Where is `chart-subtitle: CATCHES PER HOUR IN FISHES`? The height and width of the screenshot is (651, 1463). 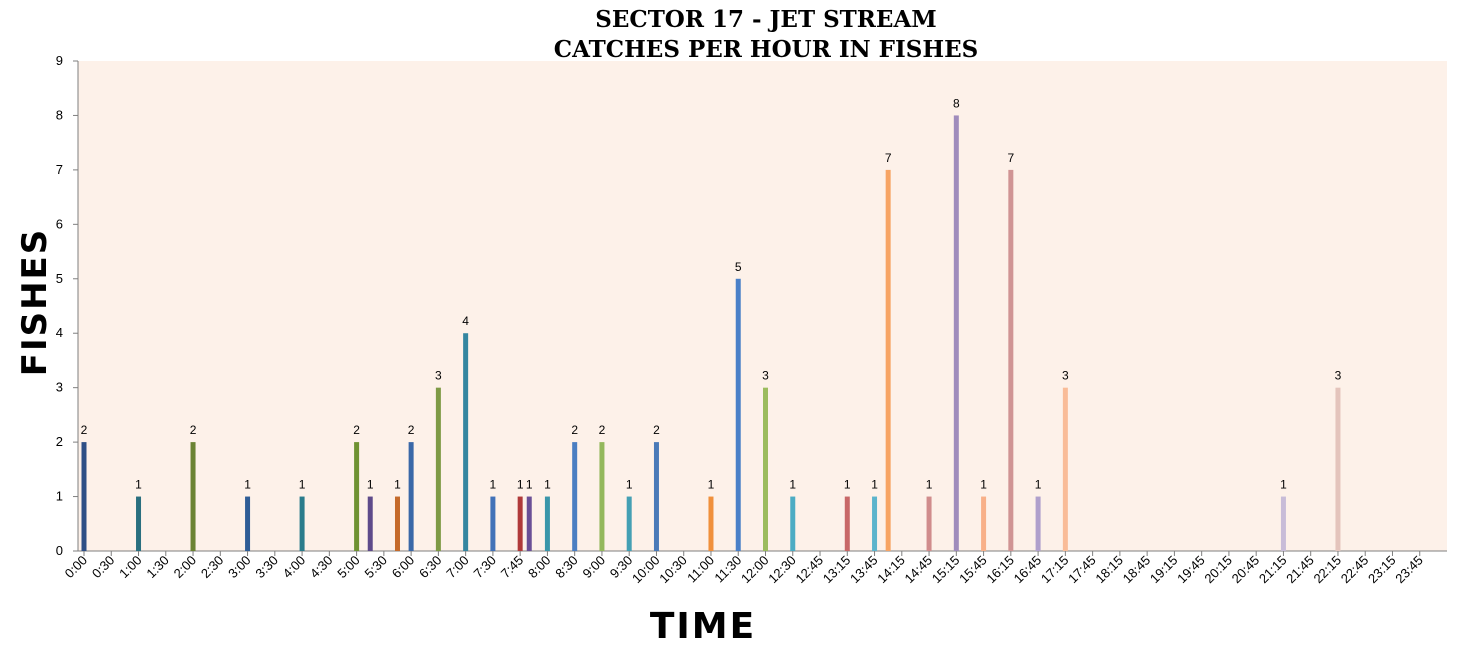 chart-subtitle: CATCHES PER HOUR IN FISHES is located at coordinates (766, 49).